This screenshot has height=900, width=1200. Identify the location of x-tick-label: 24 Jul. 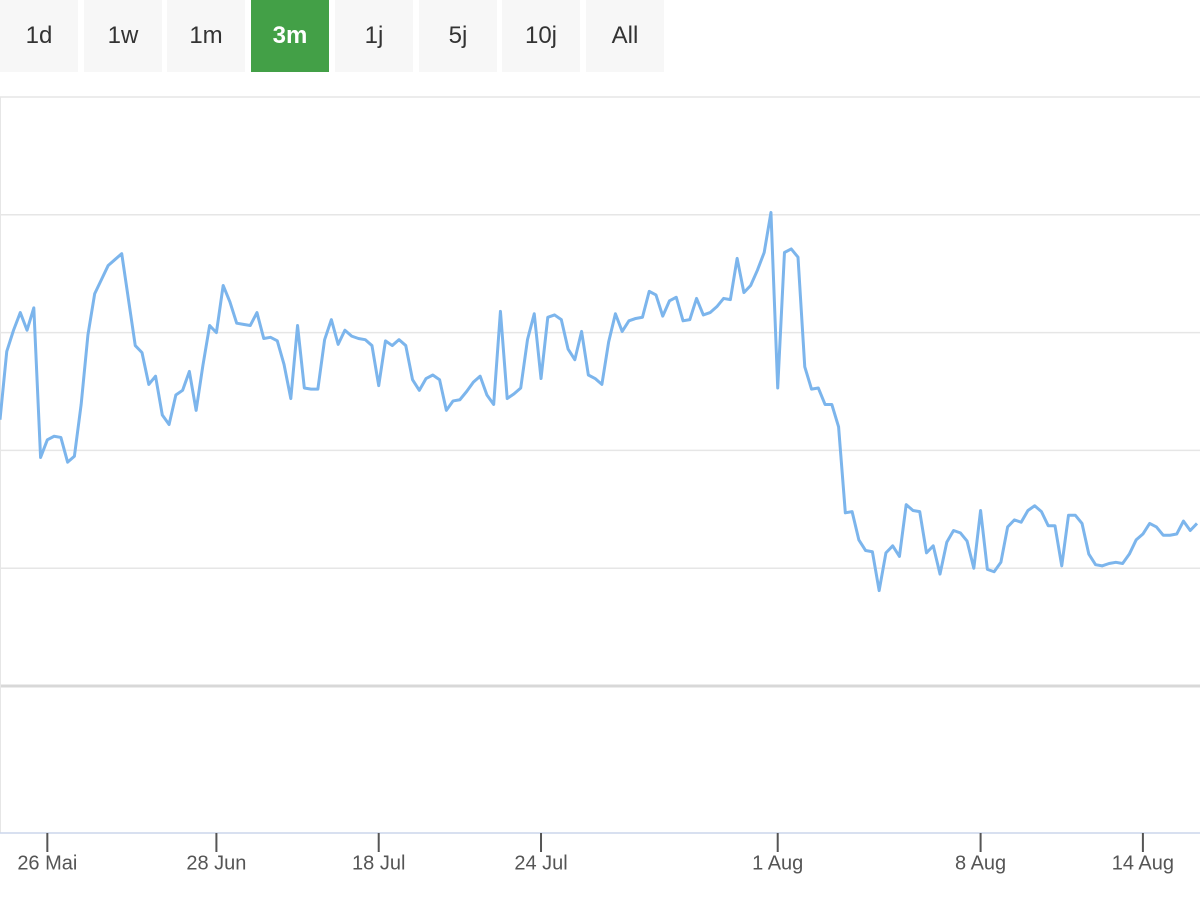
(540, 863).